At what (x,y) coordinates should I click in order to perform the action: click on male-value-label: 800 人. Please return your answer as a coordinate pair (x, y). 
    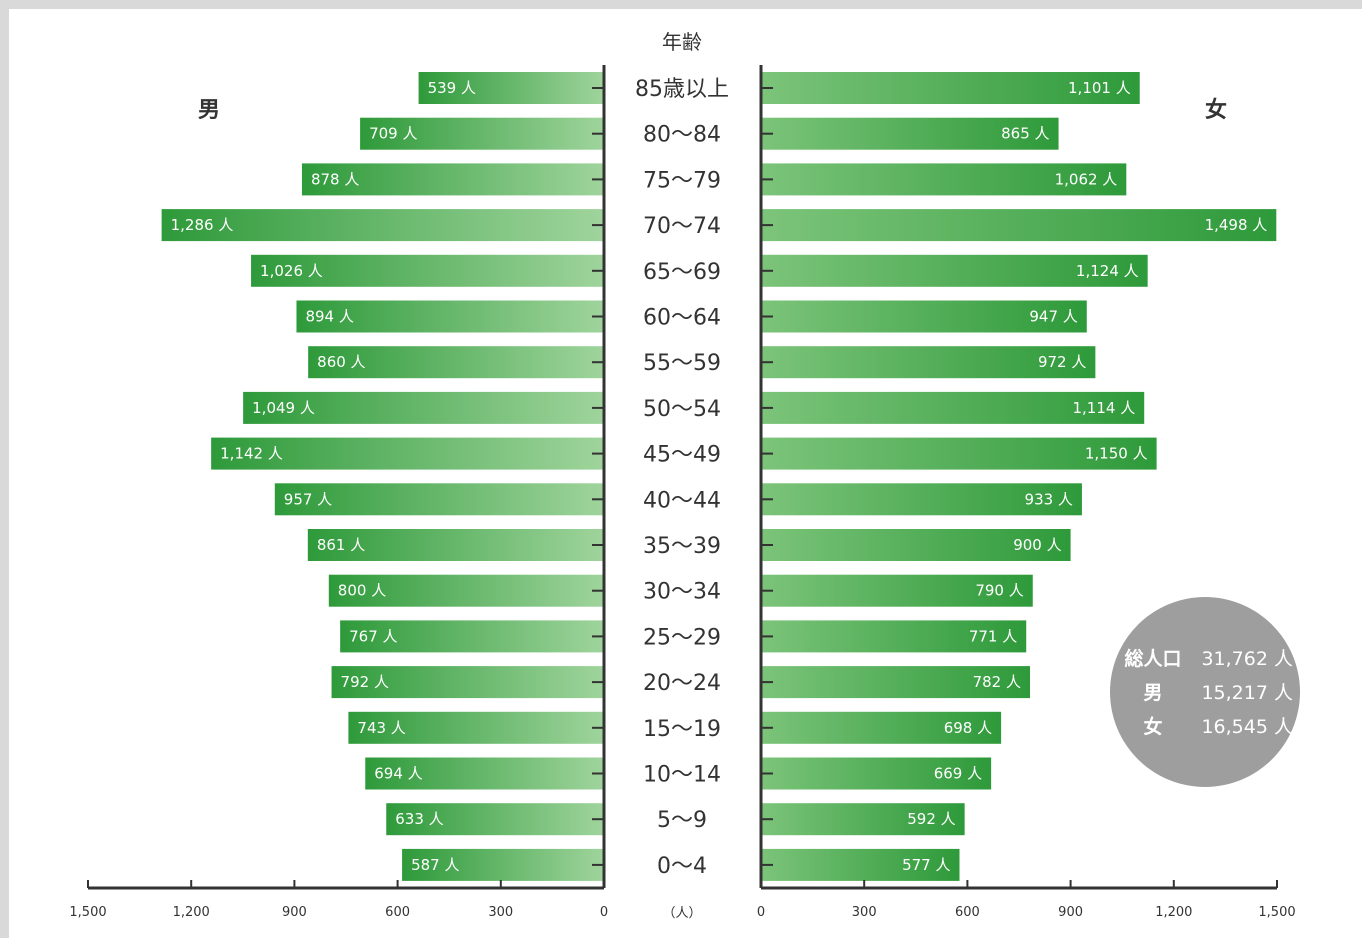
    Looking at the image, I should click on (362, 591).